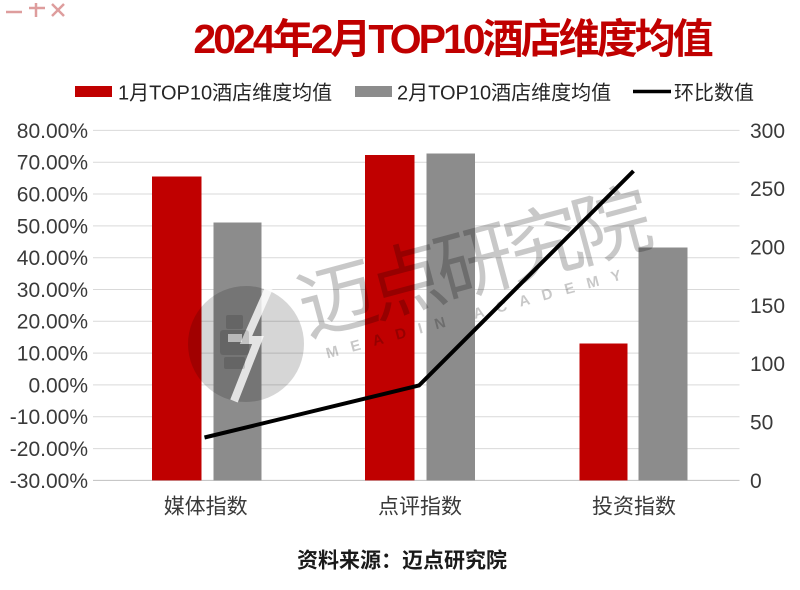  What do you see at coordinates (767, 306) in the screenshot?
I see `svg-text: 150` at bounding box center [767, 306].